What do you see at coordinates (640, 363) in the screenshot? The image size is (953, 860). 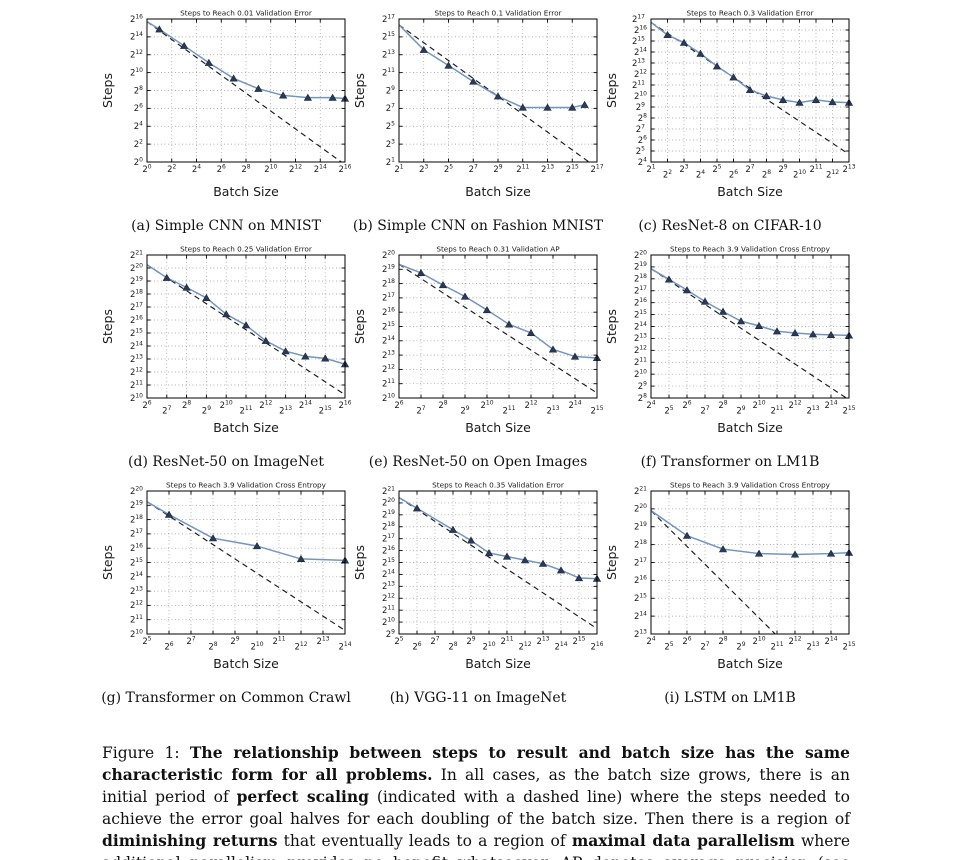 I see `y-tick-label: 211` at bounding box center [640, 363].